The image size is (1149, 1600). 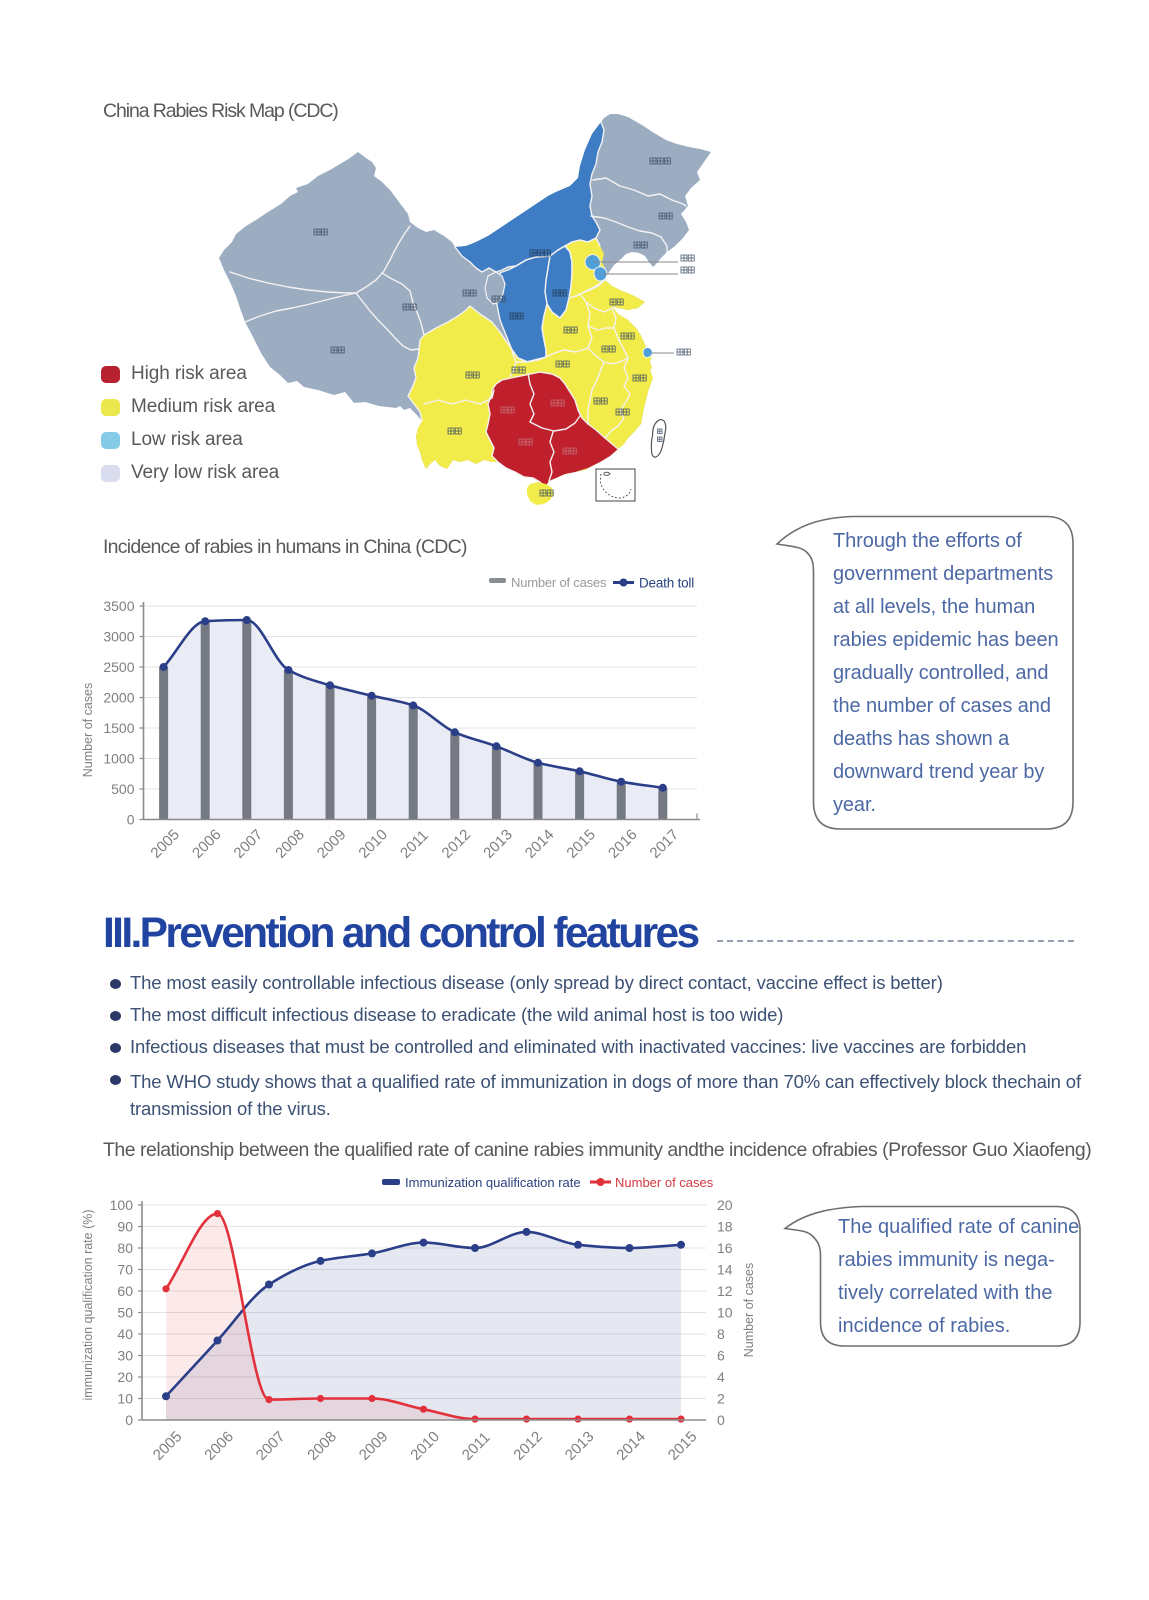 I want to click on svg-text: 50, so click(x=125, y=1313).